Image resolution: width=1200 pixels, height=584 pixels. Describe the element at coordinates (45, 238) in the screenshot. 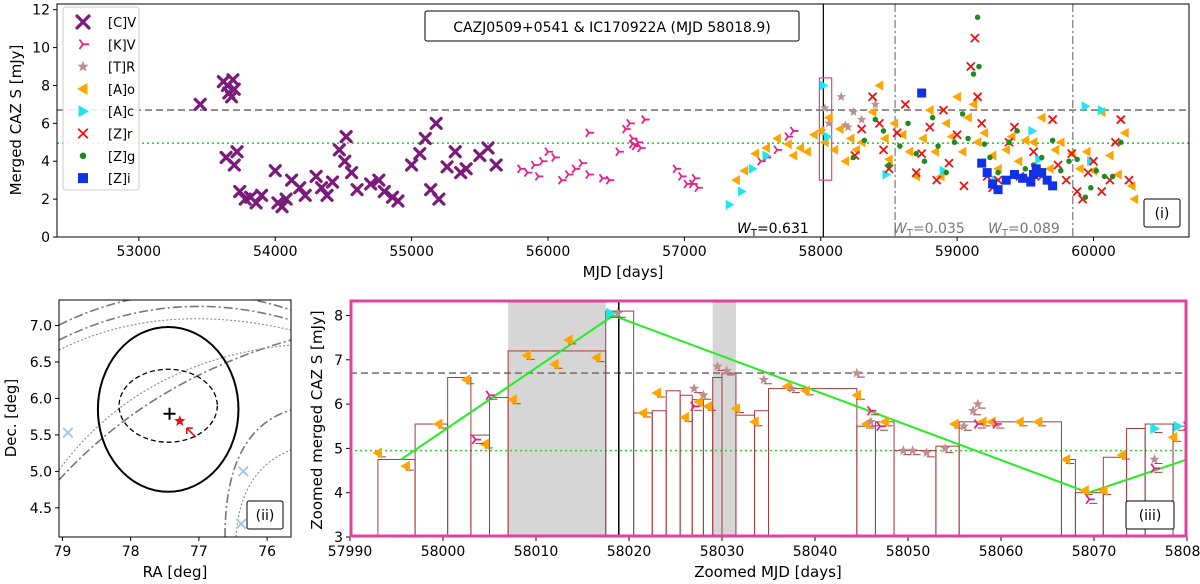

I see `main-y-tick-label: 0` at that location.